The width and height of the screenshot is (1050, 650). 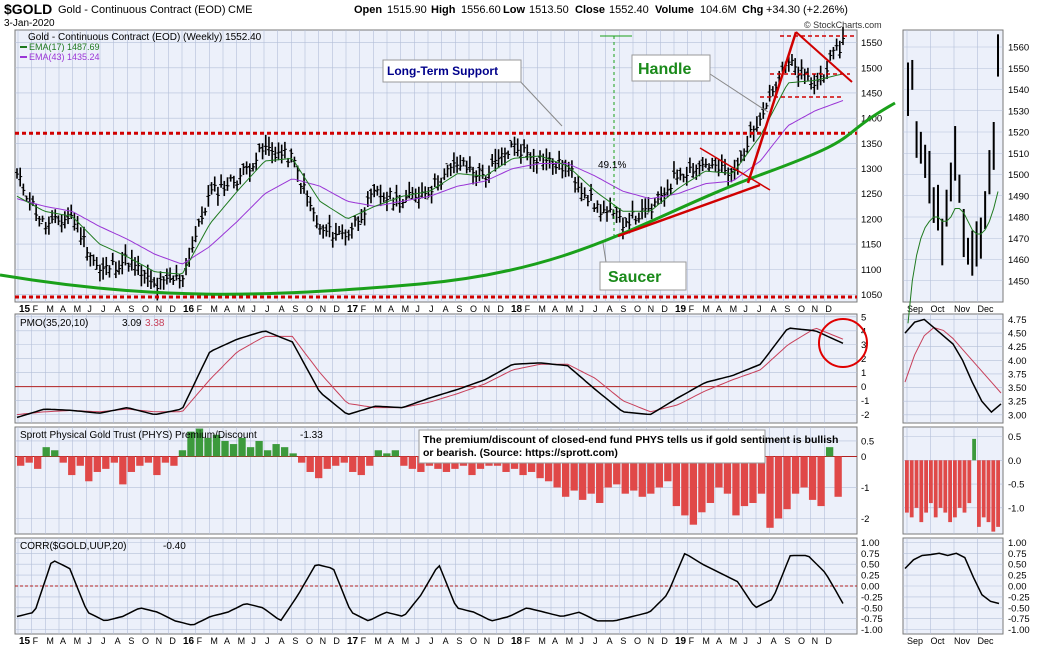 What do you see at coordinates (664, 69) in the screenshot?
I see `callout-handle: Handle` at bounding box center [664, 69].